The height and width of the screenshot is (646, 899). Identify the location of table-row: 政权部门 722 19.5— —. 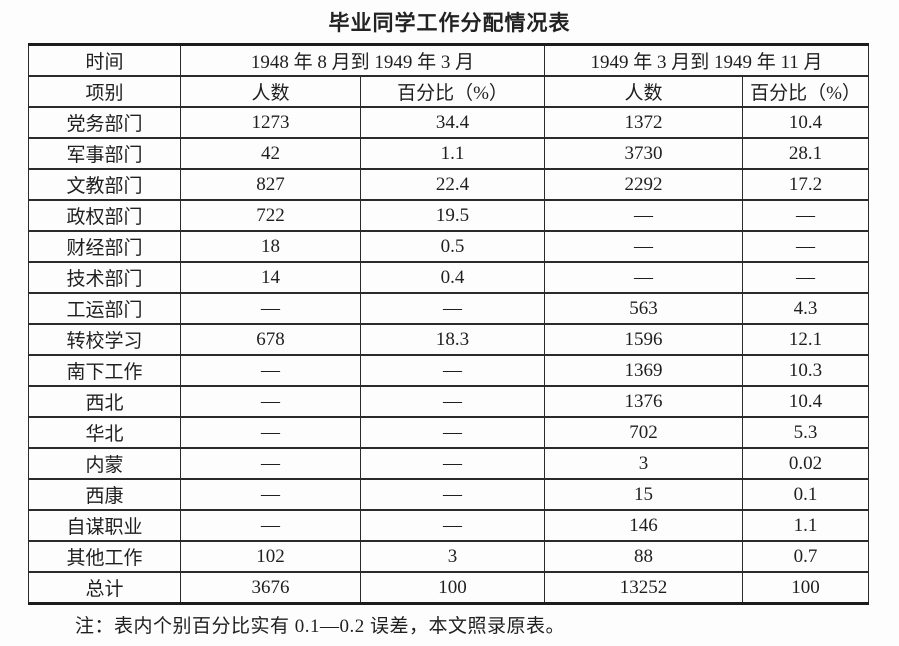
(449, 215).